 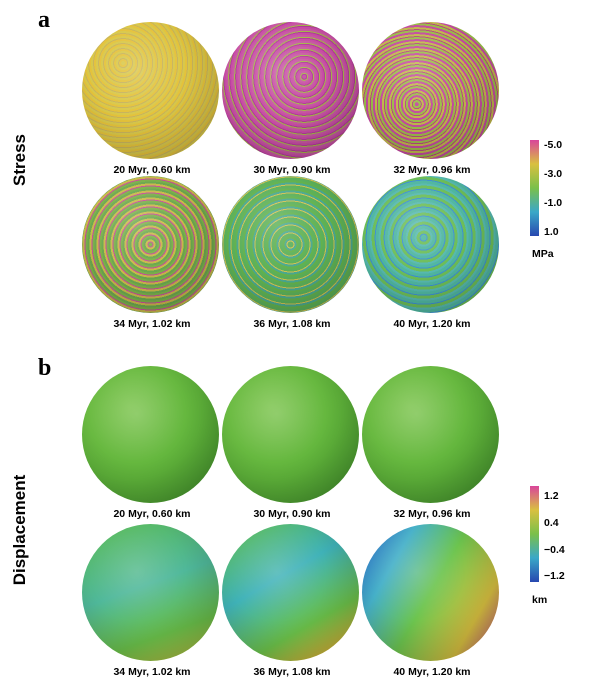 I want to click on colorbar-tick: 1.0, so click(x=551, y=232).